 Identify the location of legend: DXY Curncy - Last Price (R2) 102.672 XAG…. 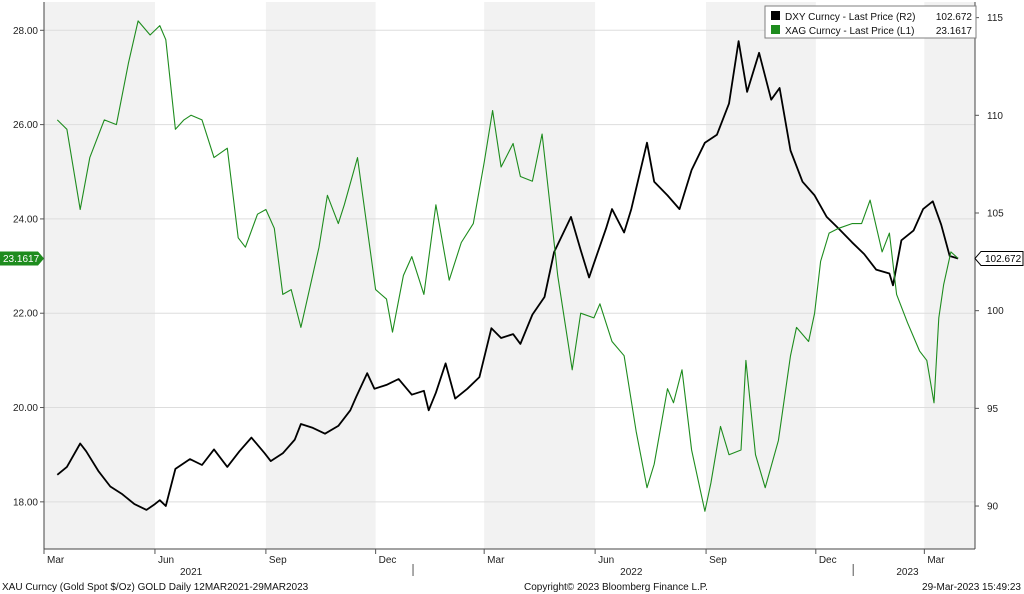
(870, 22).